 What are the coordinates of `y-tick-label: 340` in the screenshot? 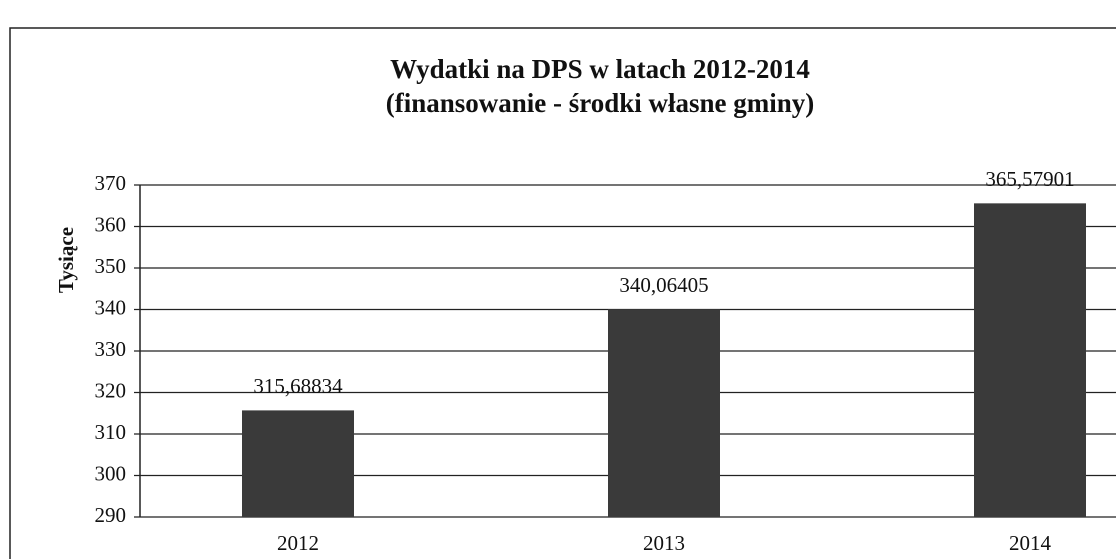 It's located at (111, 307).